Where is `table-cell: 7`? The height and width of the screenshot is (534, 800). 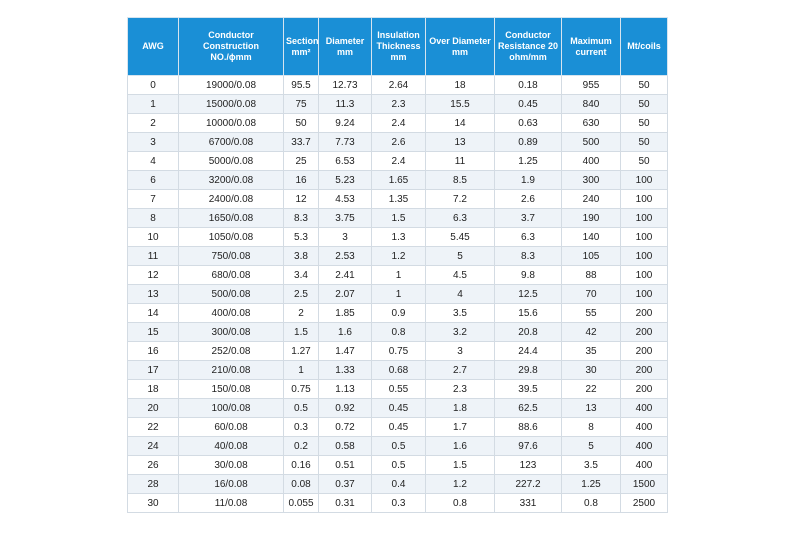 table-cell: 7 is located at coordinates (153, 199).